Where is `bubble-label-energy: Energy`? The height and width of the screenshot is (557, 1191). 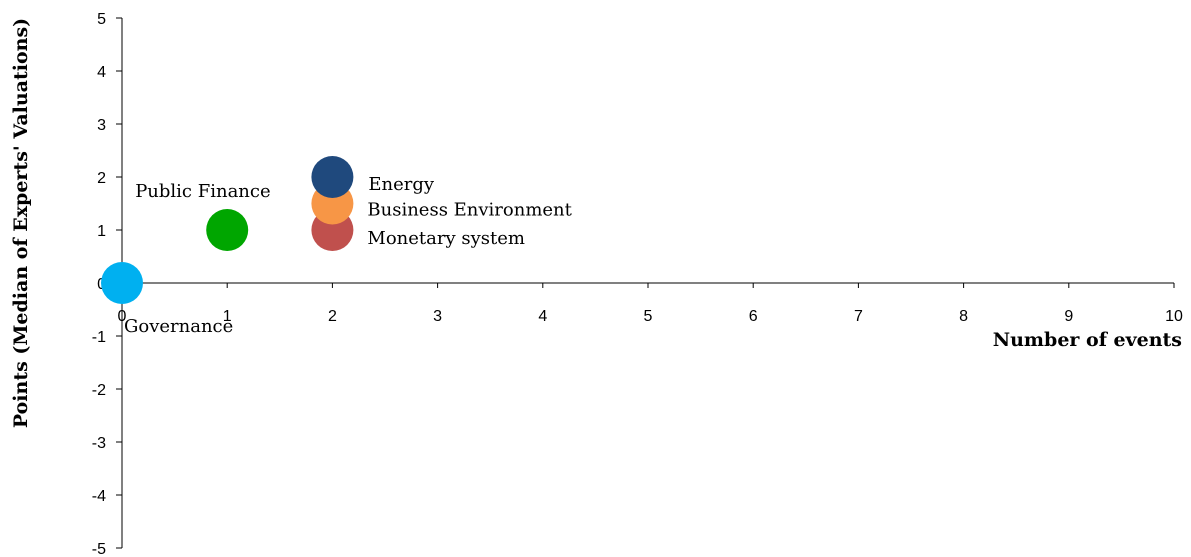 bubble-label-energy: Energy is located at coordinates (401, 184).